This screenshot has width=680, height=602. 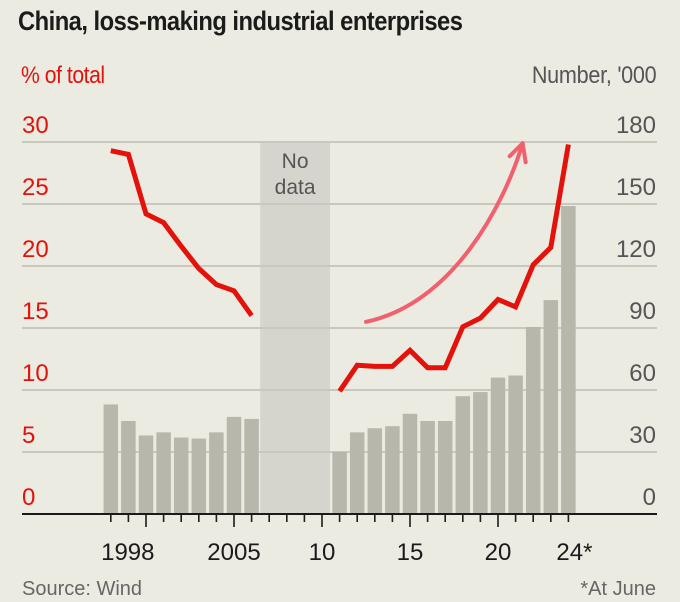 I want to click on x-tick-label: 2005, so click(x=233, y=552).